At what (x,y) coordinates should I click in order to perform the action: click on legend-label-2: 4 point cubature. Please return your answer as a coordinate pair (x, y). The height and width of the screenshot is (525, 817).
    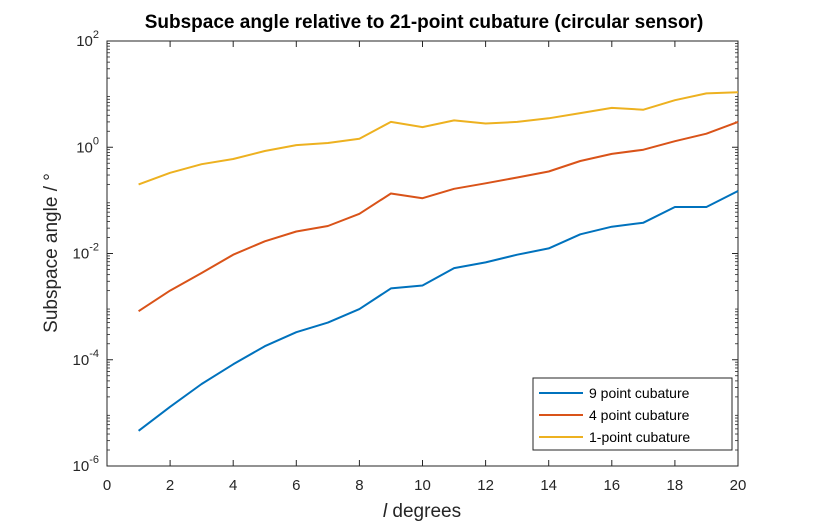
    Looking at the image, I should click on (639, 415).